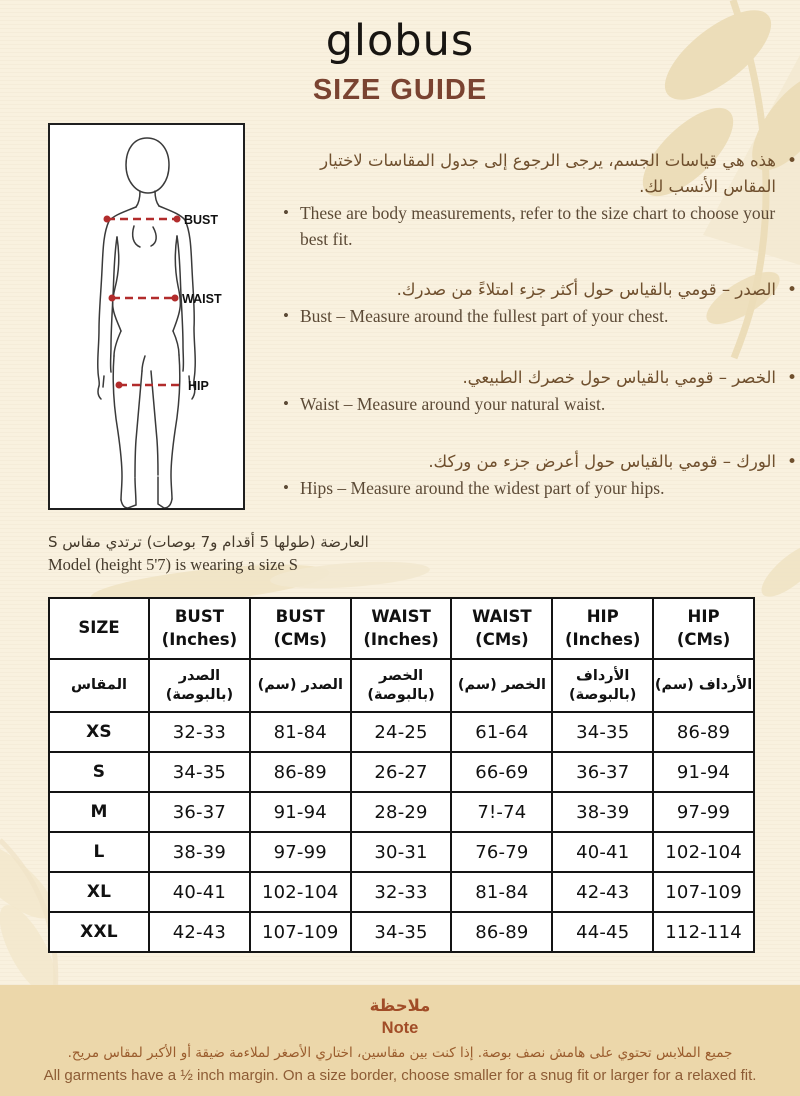 The image size is (800, 1096). What do you see at coordinates (502, 852) in the screenshot?
I see `measurement-value-cell: 76-79` at bounding box center [502, 852].